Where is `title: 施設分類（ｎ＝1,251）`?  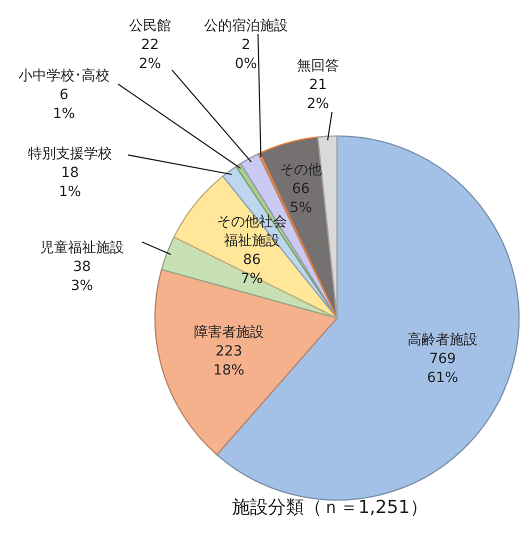
title: 施設分類（ｎ＝1,251） is located at coordinates (330, 507).